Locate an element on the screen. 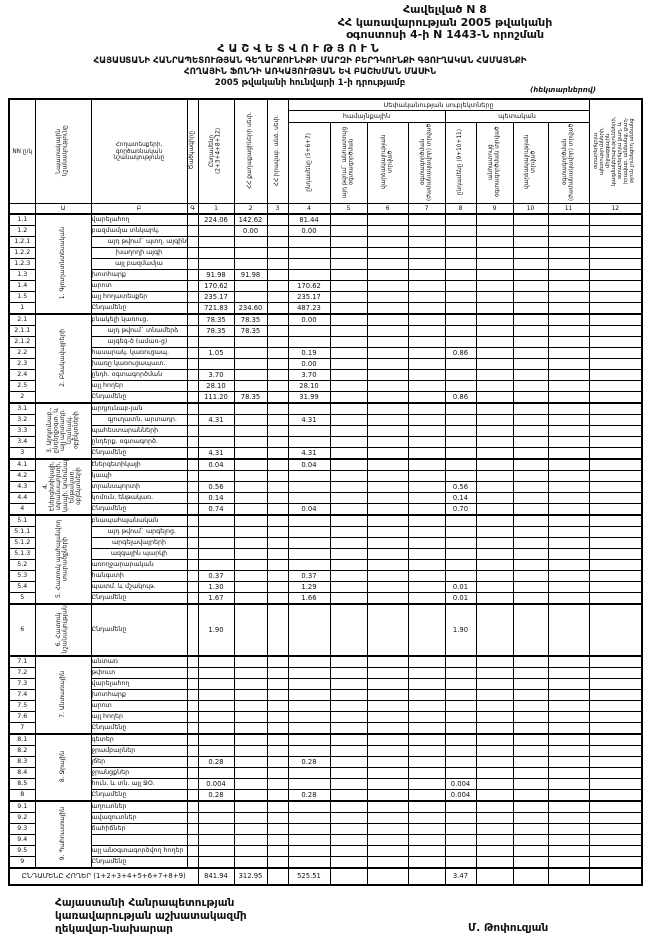 Image resolution: width=649 pixels, height=943 pixels. table-row: 2.3 խառը կառուցապատ. 0.00 is located at coordinates (325, 364).